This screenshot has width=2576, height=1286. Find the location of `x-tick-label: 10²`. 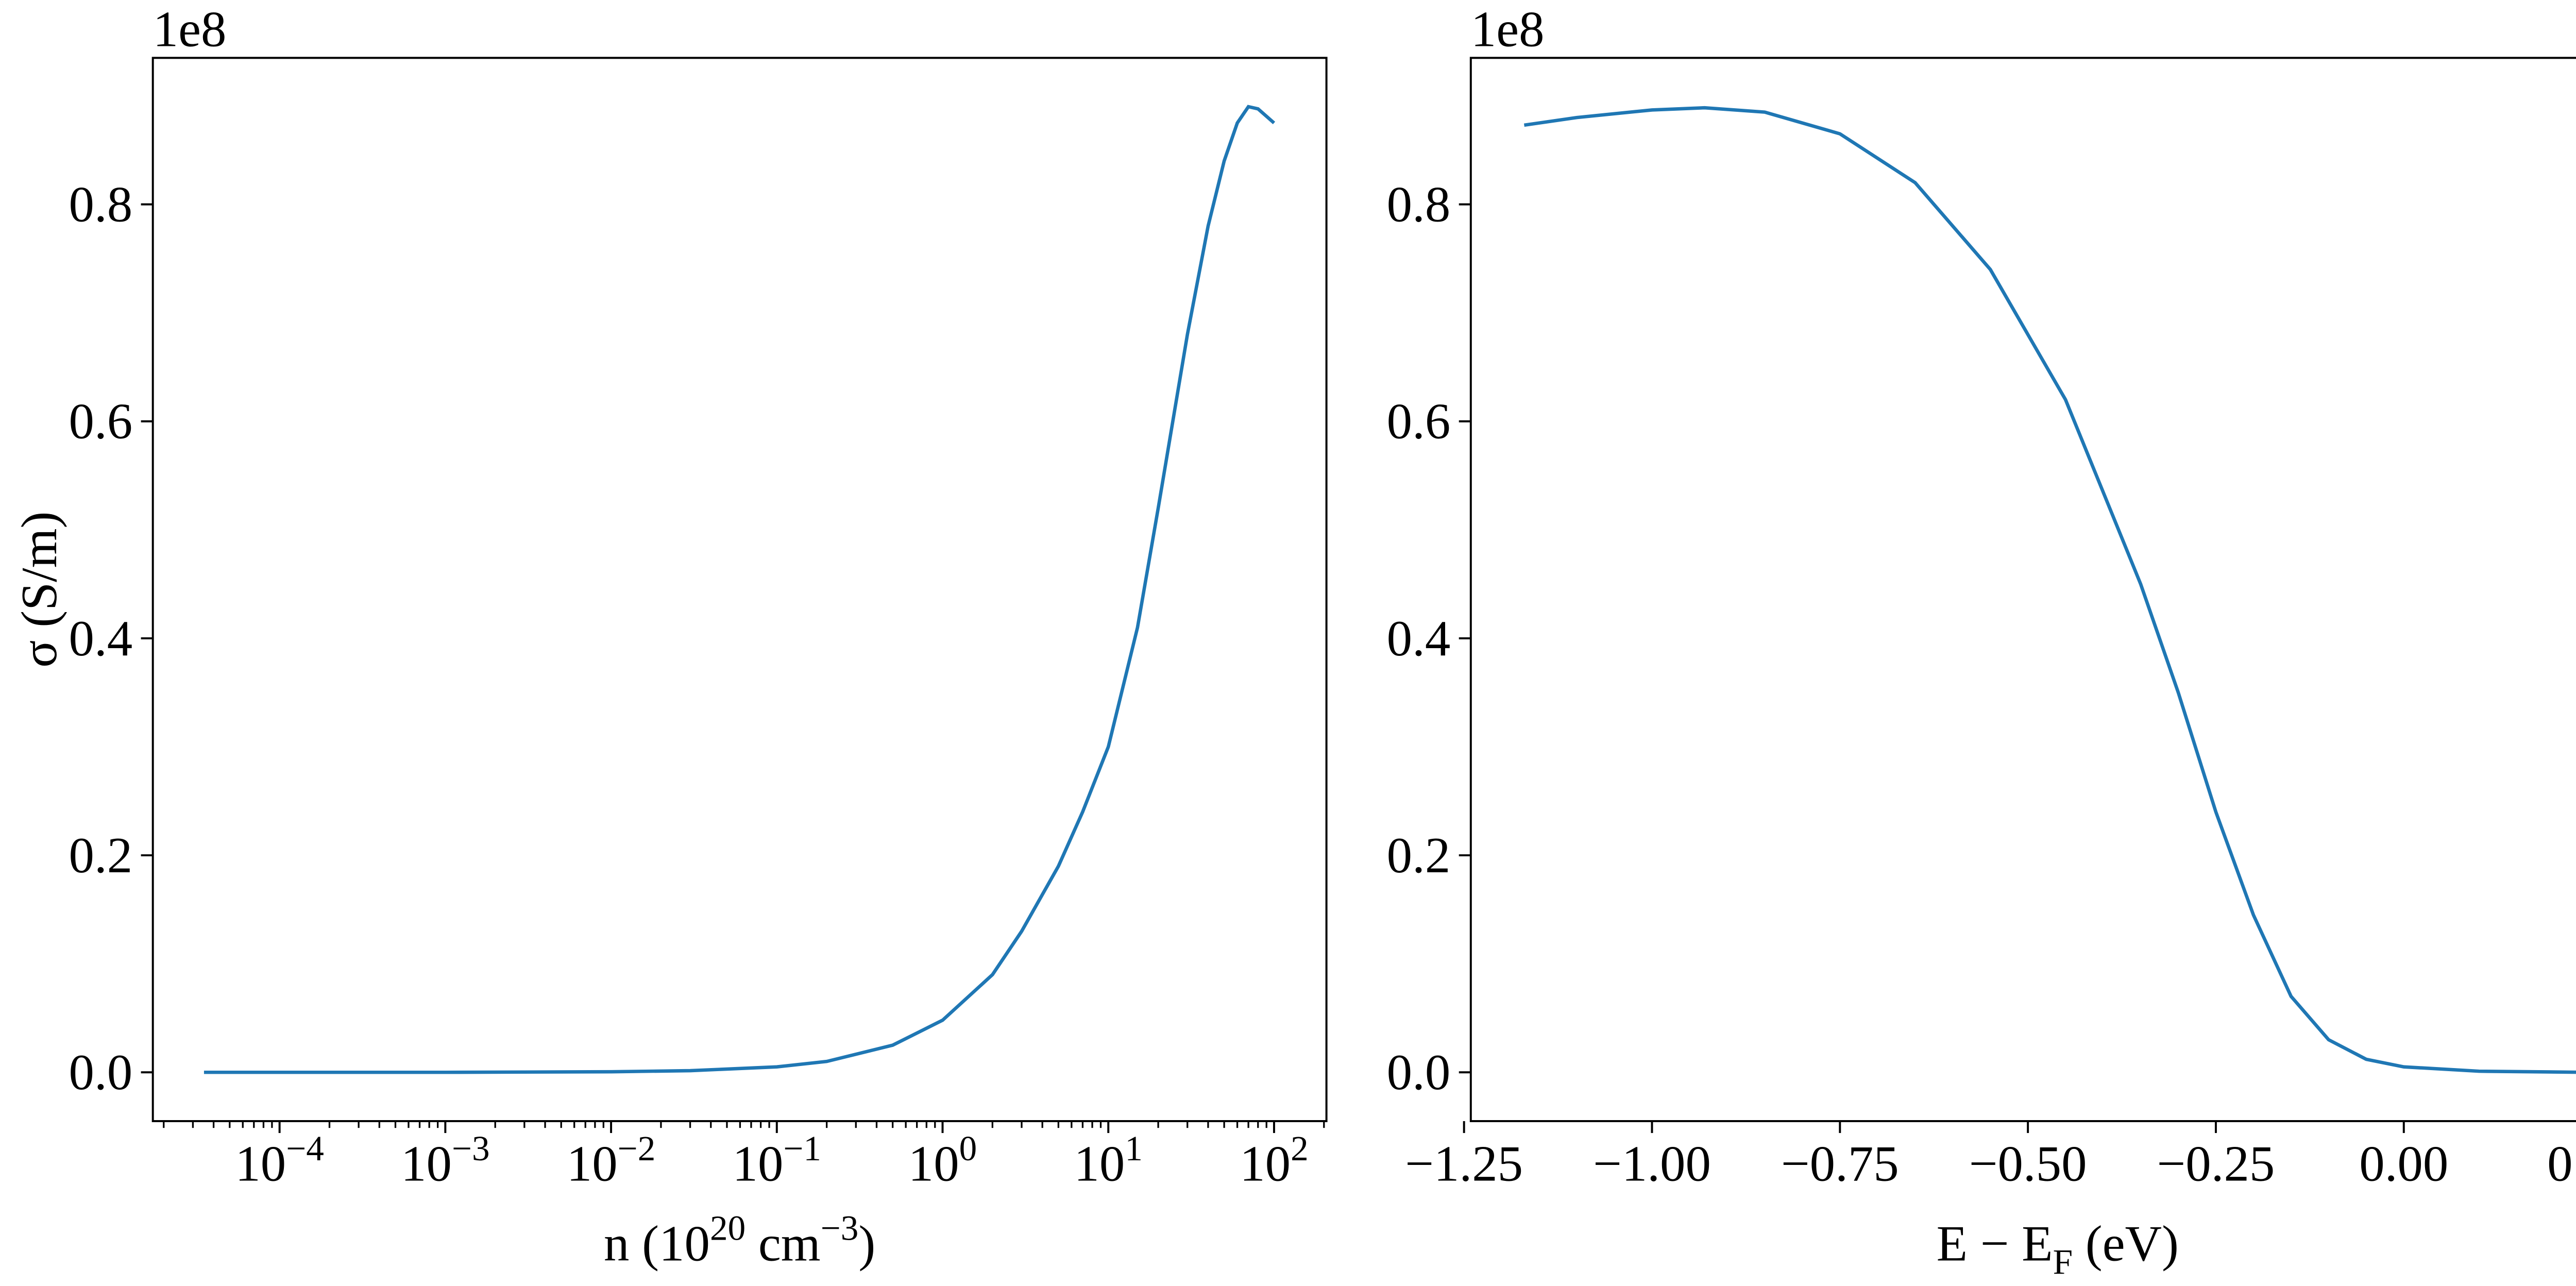

x-tick-label: 10² is located at coordinates (1274, 1160).